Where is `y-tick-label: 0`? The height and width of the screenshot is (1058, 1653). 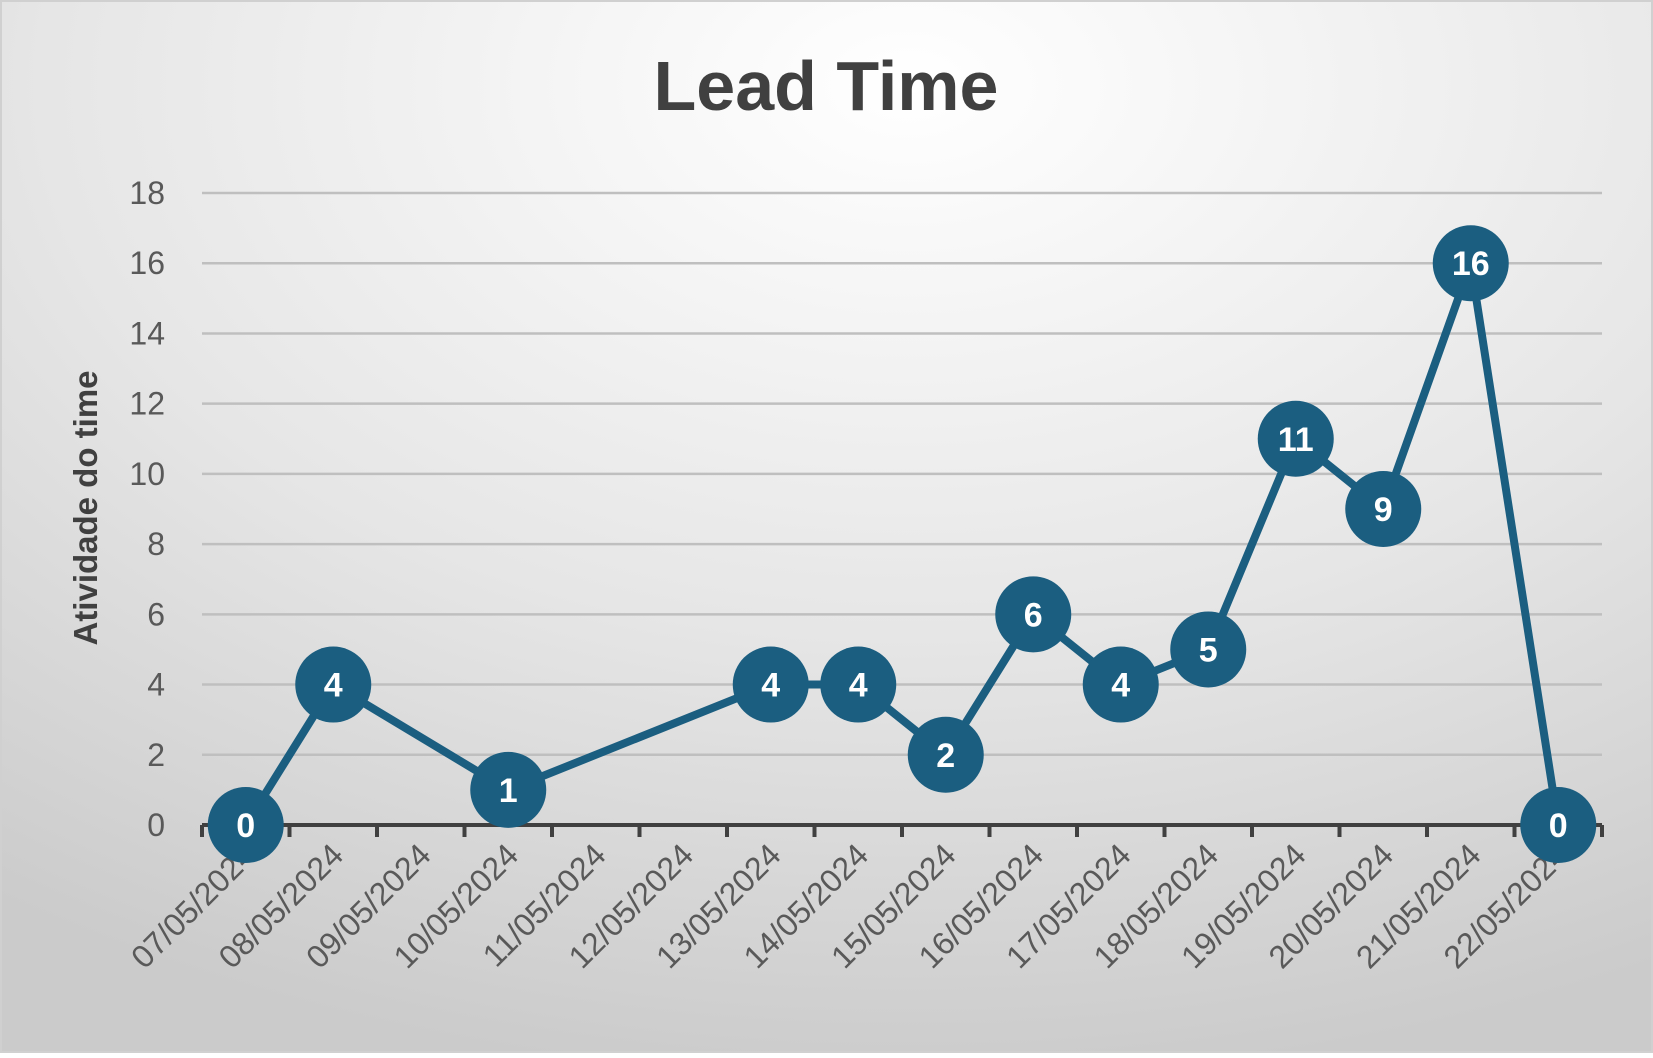 y-tick-label: 0 is located at coordinates (156, 825).